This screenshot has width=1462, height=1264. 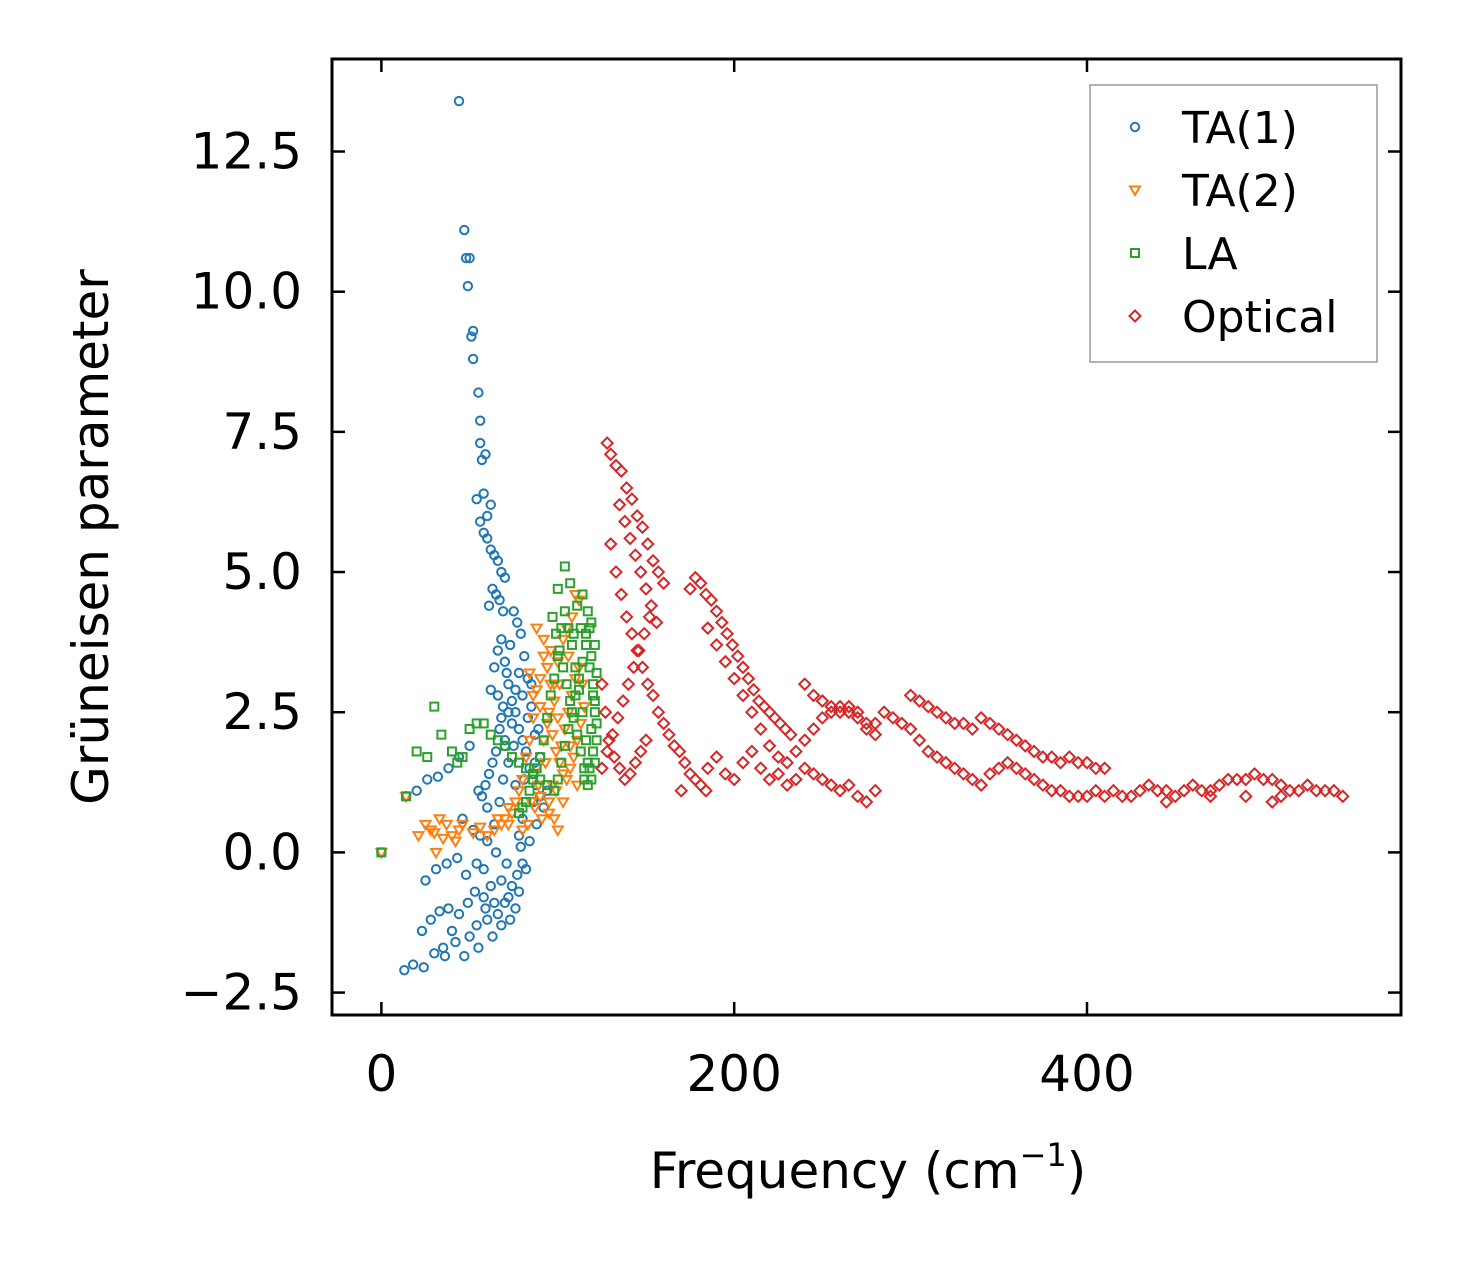 I want to click on legend: TA(1) TA(2) LA Optical, so click(x=1233, y=223).